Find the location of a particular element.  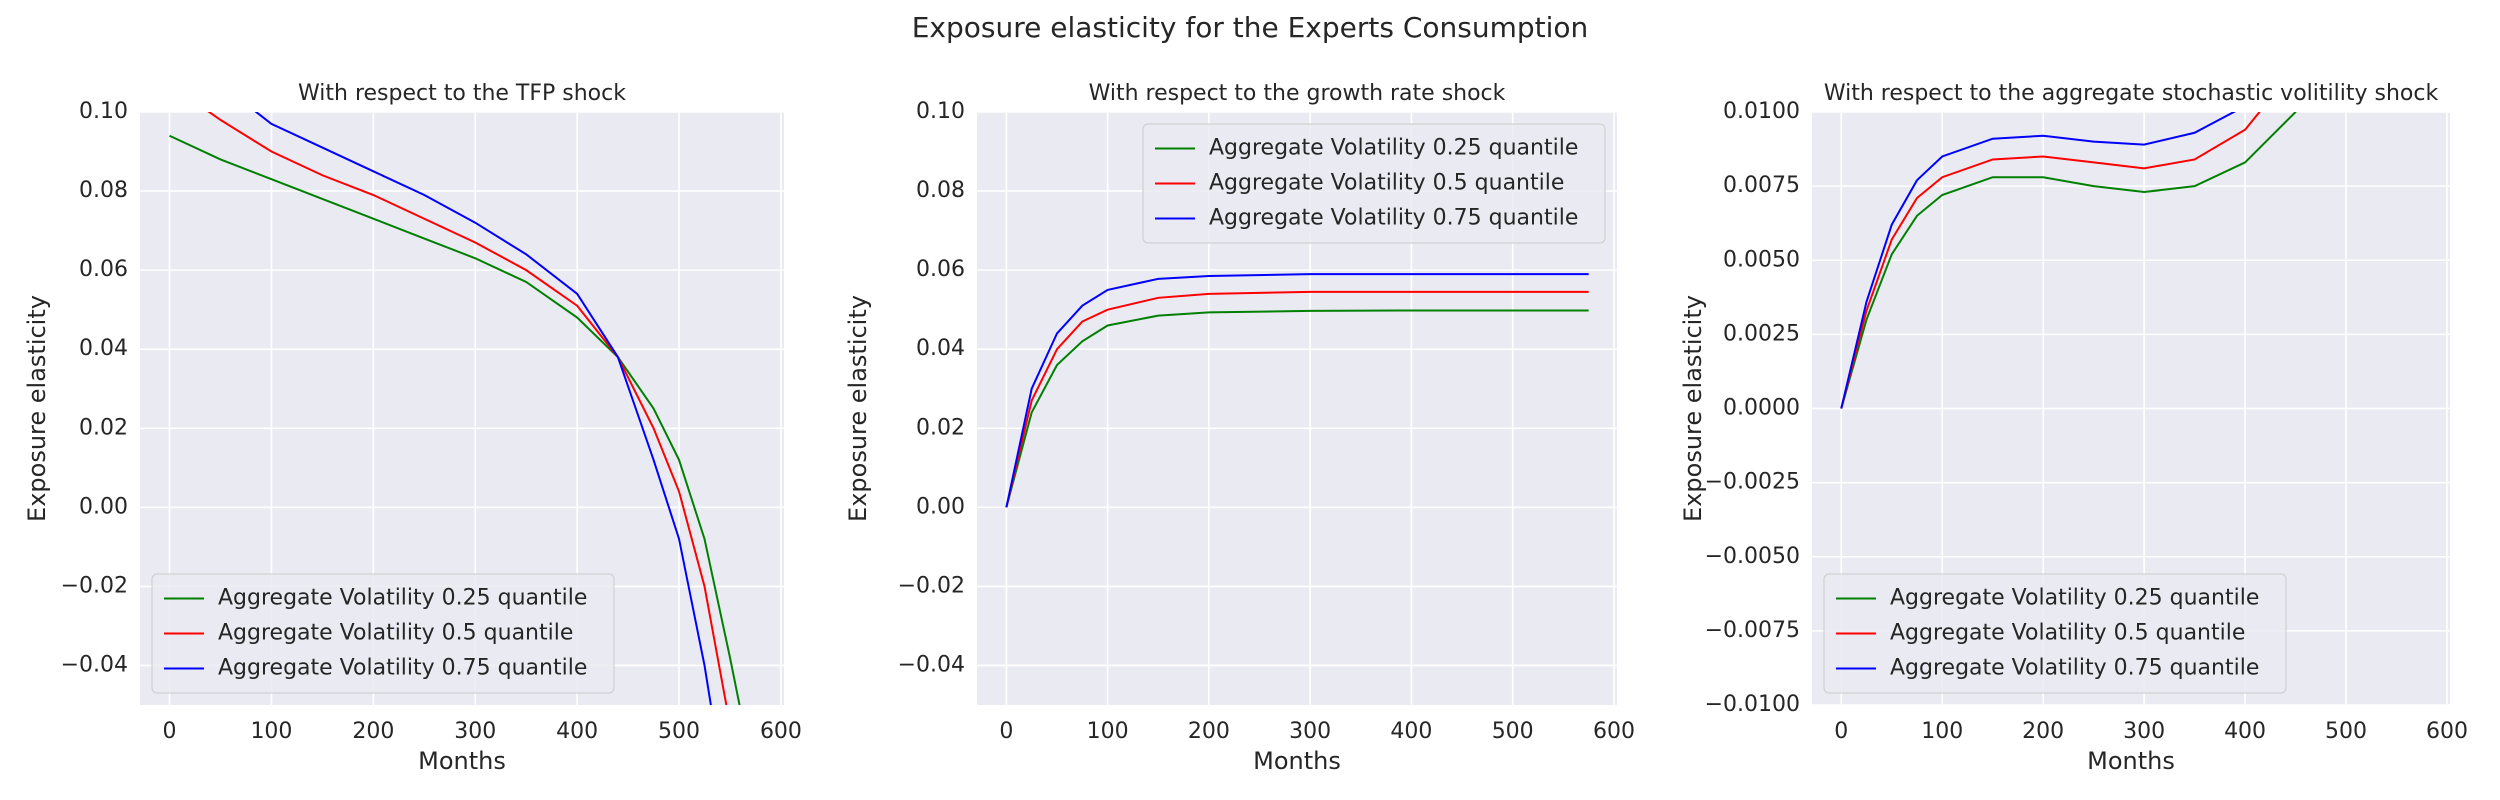

y-tick-label: 0.0000 is located at coordinates (1761, 408).